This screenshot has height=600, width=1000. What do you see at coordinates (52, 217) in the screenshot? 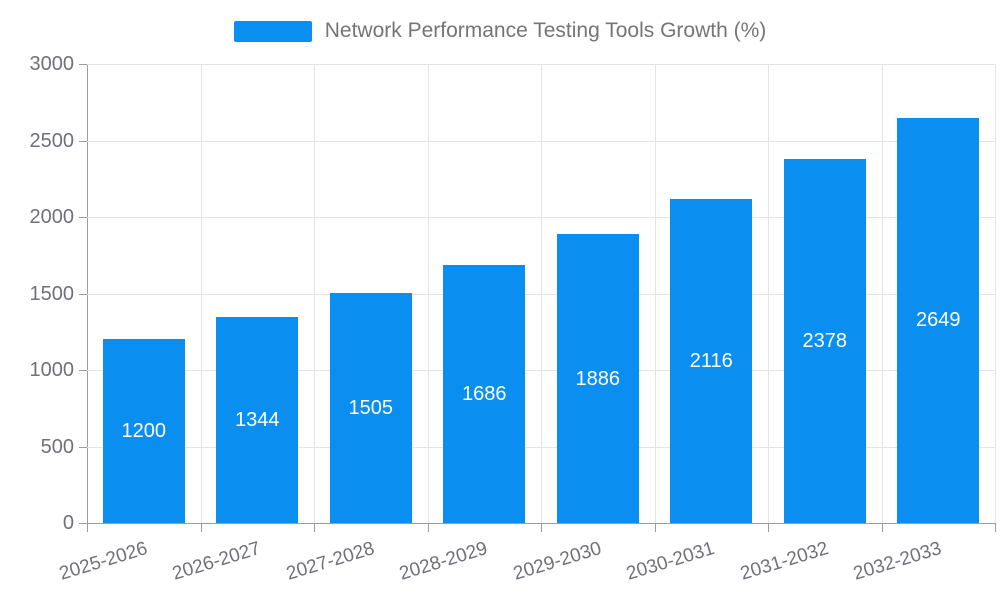
I see `y-axis-tick-label: 2000` at bounding box center [52, 217].